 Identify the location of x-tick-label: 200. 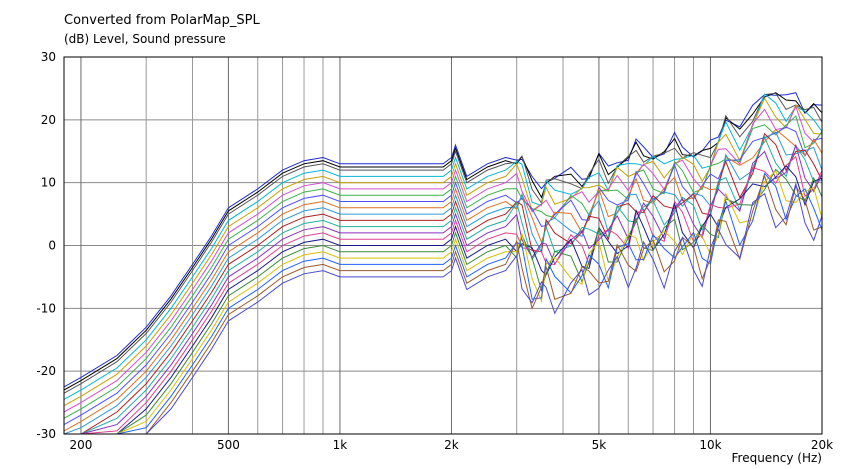
(81, 445).